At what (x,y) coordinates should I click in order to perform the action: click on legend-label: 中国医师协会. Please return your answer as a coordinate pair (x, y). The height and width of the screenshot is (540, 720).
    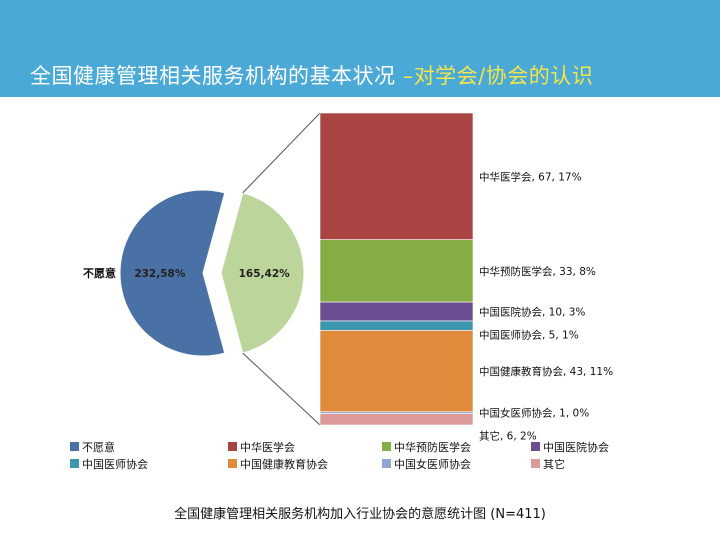
    Looking at the image, I should click on (115, 464).